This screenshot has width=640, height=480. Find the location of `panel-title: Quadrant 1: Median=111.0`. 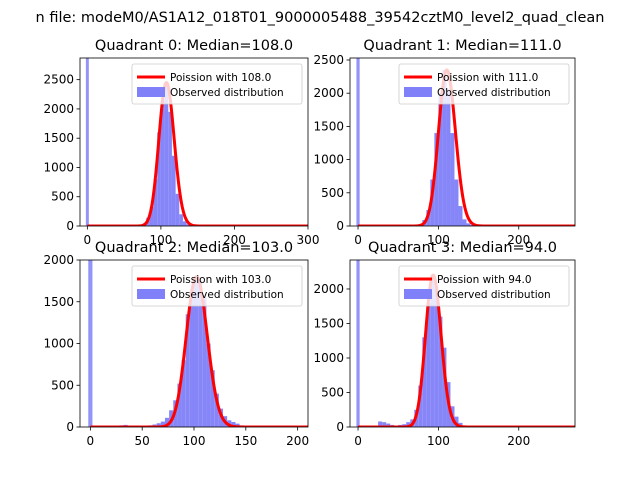

panel-title: Quadrant 1: Median=111.0 is located at coordinates (462, 46).